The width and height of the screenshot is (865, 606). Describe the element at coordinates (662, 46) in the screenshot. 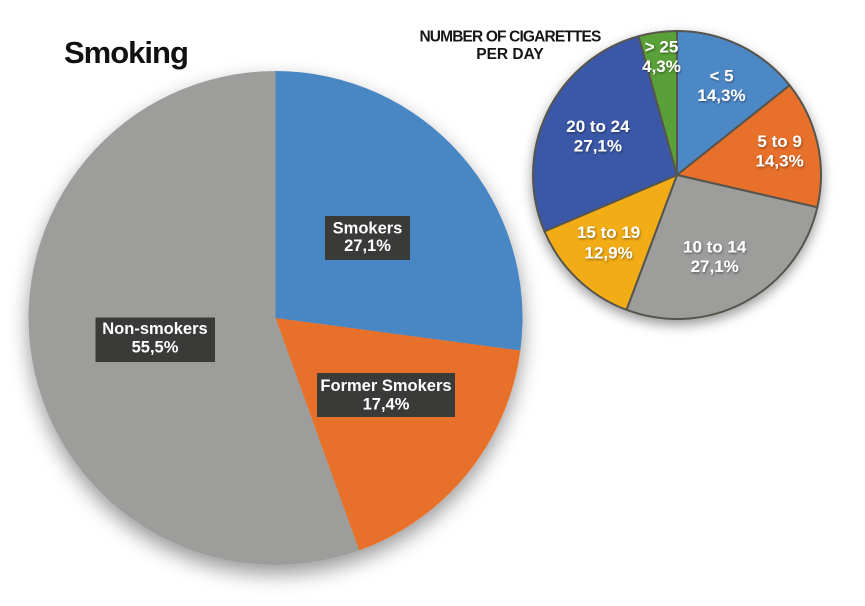

I see `svg-text: > 25` at that location.